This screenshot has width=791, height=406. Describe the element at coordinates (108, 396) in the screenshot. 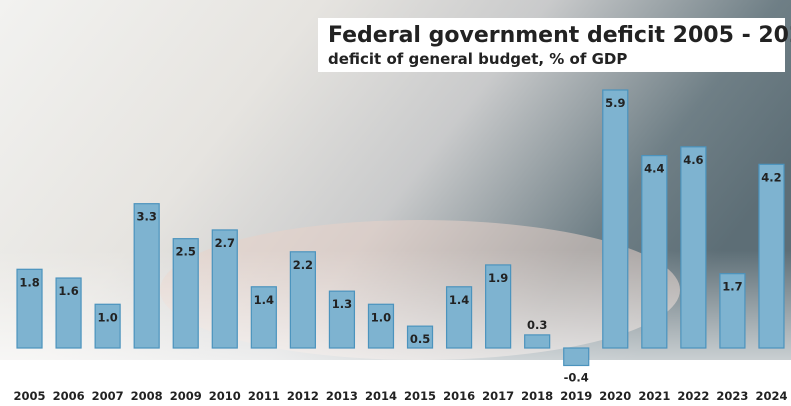

I see `x-tick-label: 2007` at that location.